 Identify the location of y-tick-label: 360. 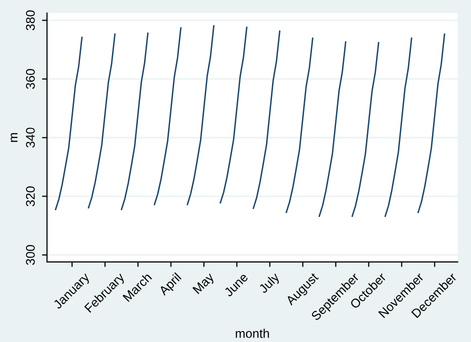
(30, 79).